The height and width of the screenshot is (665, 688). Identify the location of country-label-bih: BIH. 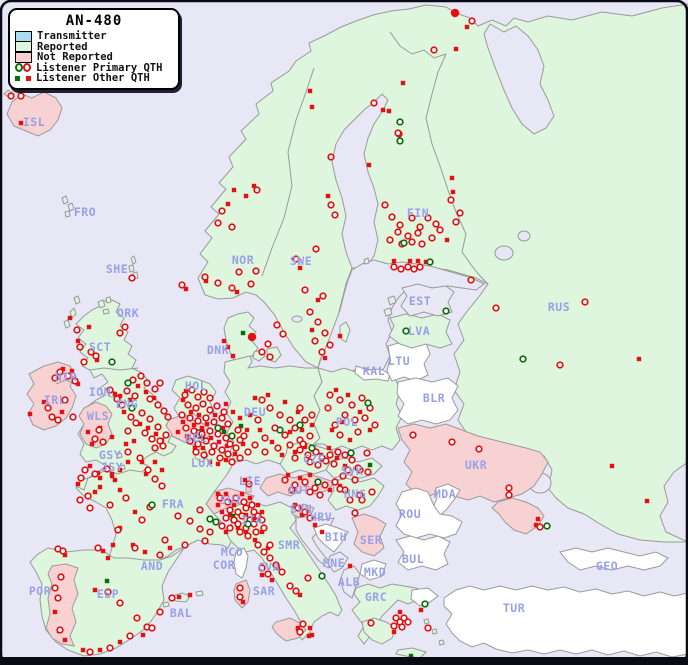
(336, 537).